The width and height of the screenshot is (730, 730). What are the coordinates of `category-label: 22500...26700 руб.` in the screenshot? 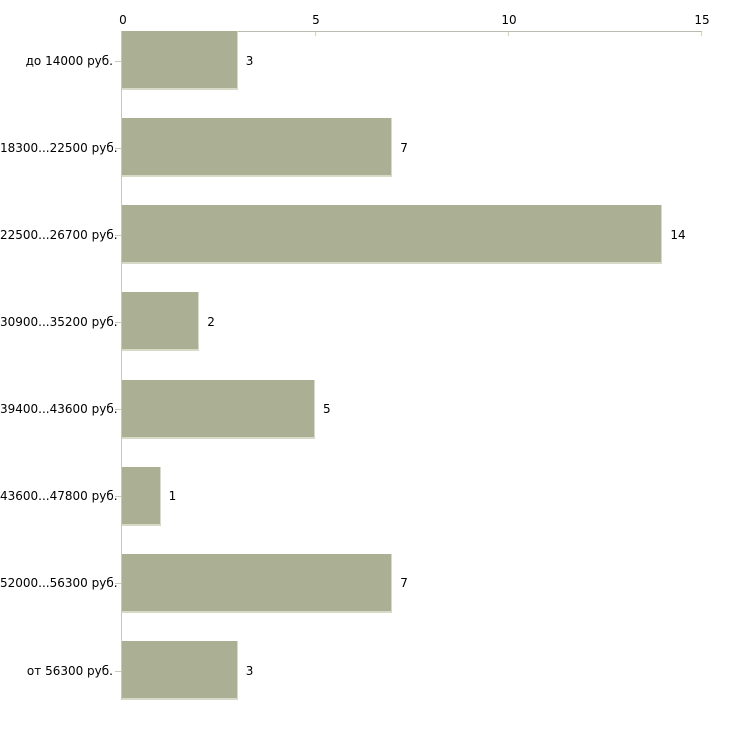 It's located at (59, 234).